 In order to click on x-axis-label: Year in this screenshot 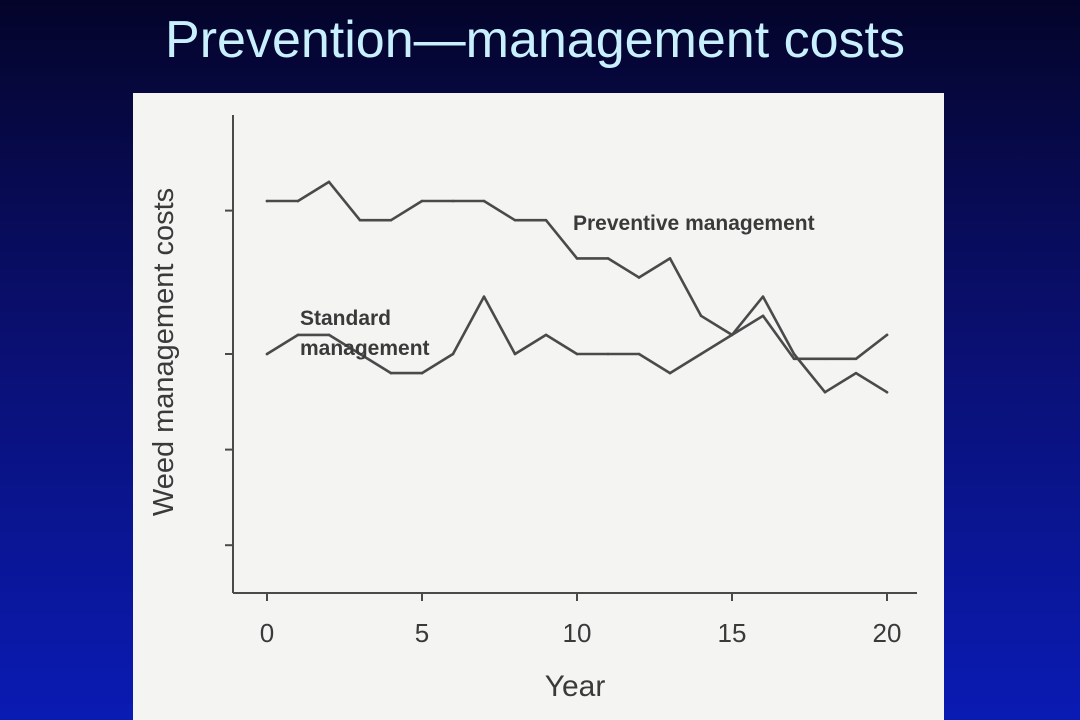, I will do `click(575, 686)`.